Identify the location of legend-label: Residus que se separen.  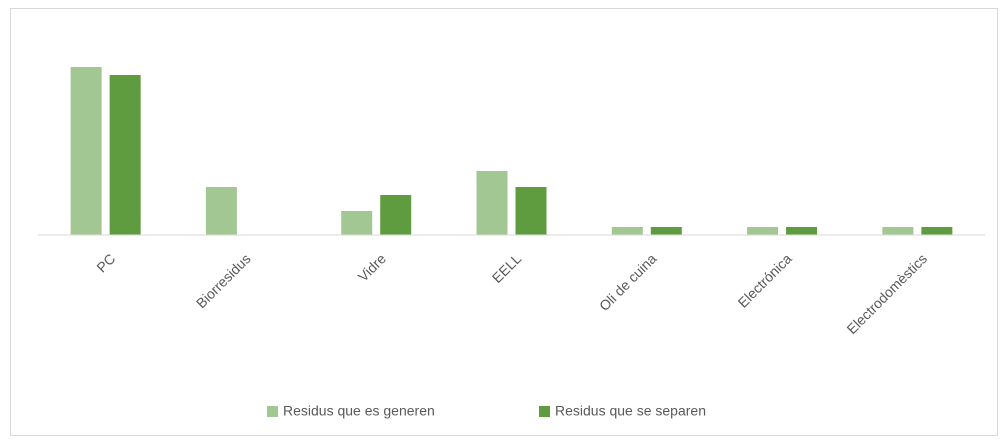
(630, 411).